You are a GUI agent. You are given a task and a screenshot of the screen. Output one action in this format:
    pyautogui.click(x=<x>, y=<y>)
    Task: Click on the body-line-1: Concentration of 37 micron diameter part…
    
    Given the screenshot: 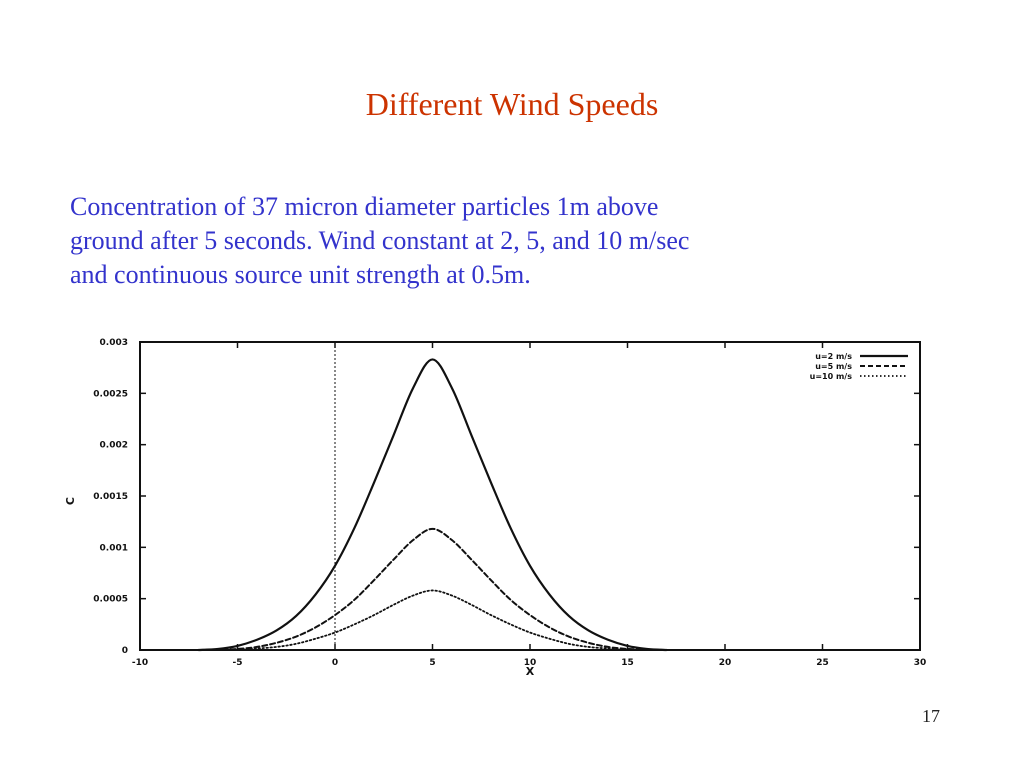 What is the action you would take?
    pyautogui.click(x=364, y=206)
    